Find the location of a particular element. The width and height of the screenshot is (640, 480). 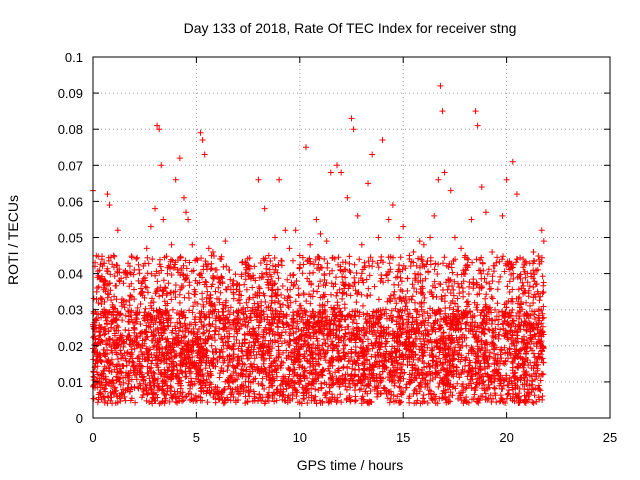

x-tick-label: 5 is located at coordinates (196, 437).